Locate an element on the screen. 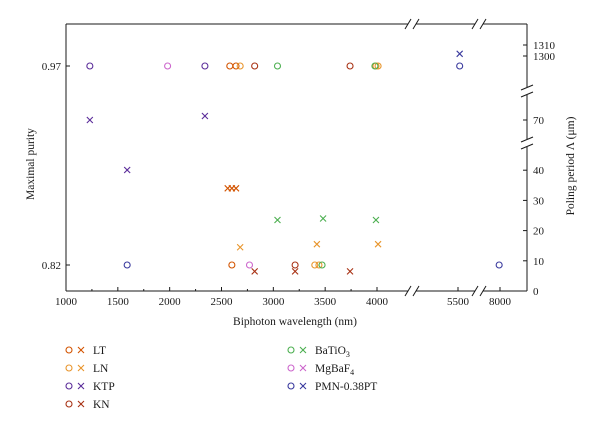  y-right-tick-label: 1310 is located at coordinates (544, 46).